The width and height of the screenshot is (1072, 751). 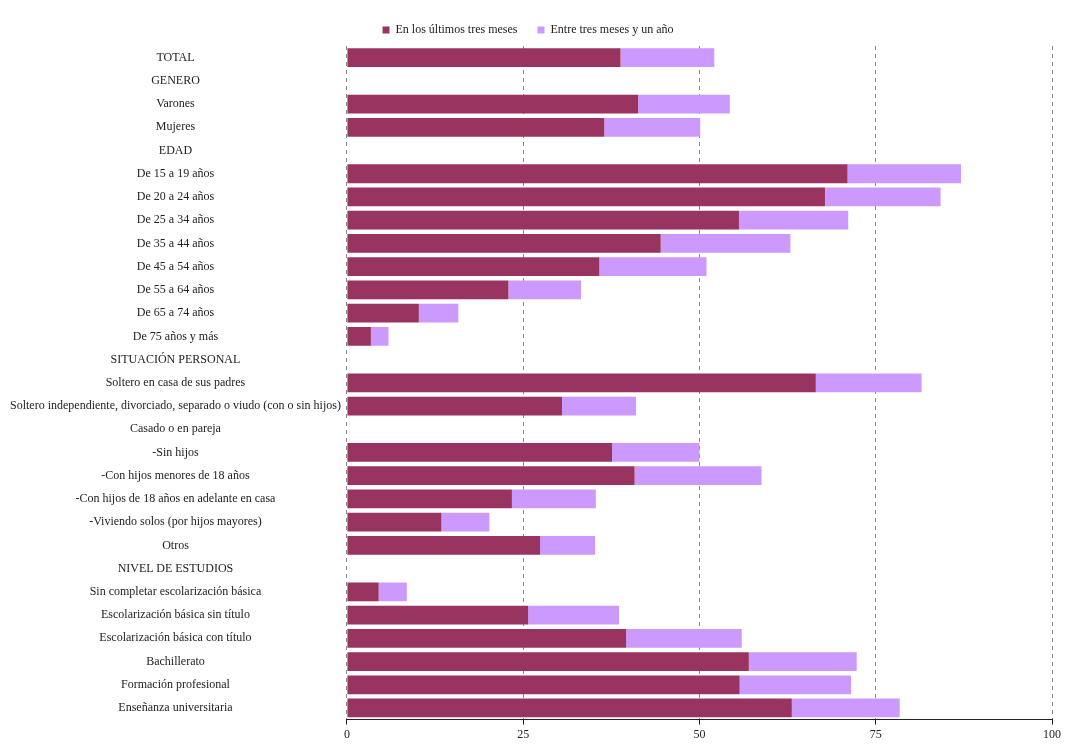 I want to click on y-tick-label: De 45 a 54 años, so click(x=175, y=265).